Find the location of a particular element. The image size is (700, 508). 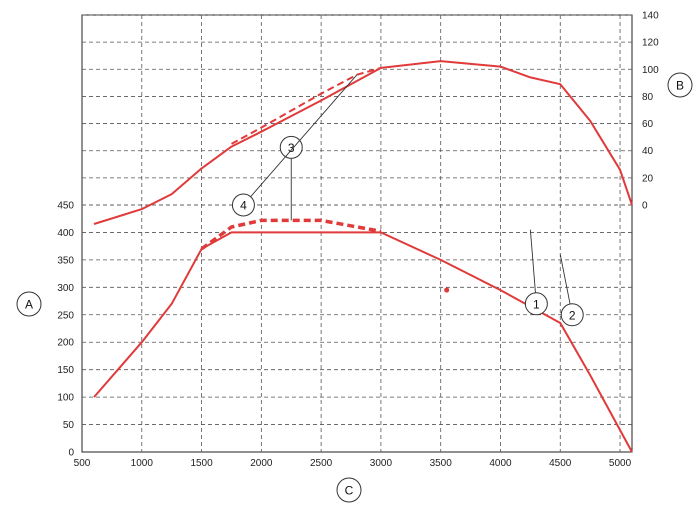

left-tick-label: 450 is located at coordinates (65, 206).